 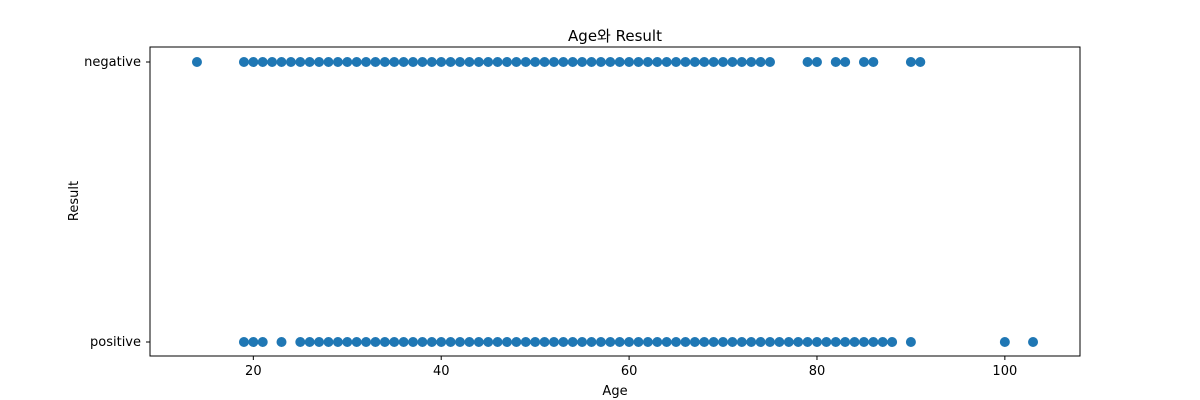 What do you see at coordinates (817, 371) in the screenshot?
I see `x-tick-label: 80` at bounding box center [817, 371].